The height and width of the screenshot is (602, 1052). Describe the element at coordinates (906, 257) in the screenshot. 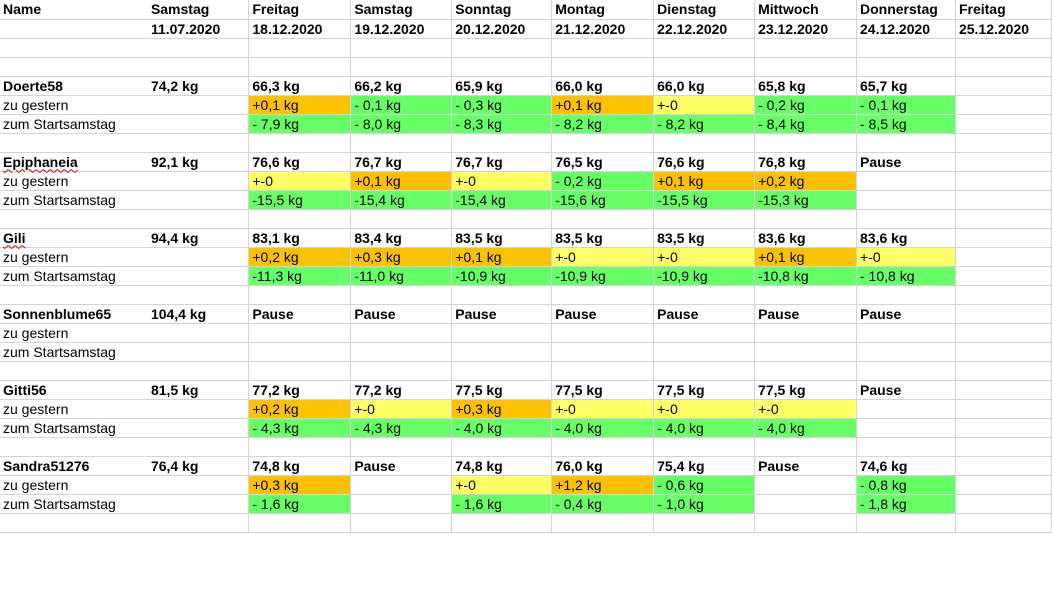

I see `daily-diff-cell: +-0` at that location.